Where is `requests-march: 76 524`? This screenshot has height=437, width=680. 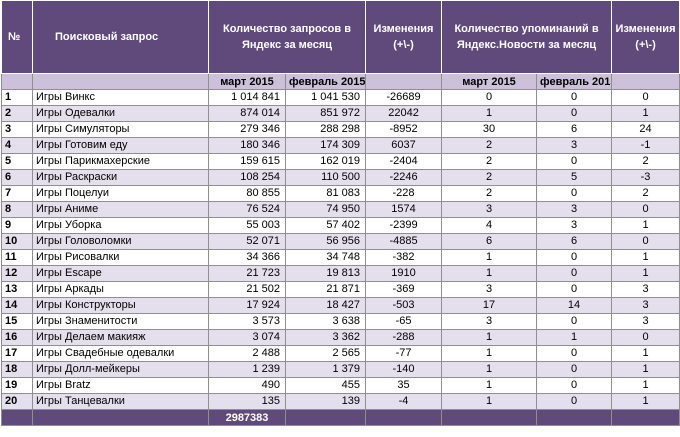 requests-march: 76 524 is located at coordinates (247, 209).